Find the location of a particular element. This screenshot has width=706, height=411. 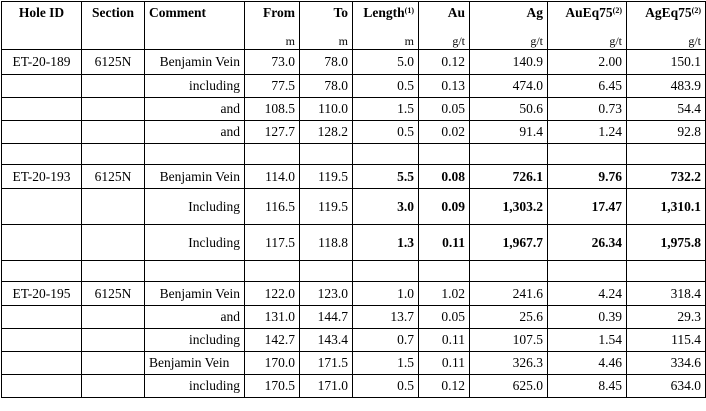

cell-from: 73.0 is located at coordinates (272, 62).